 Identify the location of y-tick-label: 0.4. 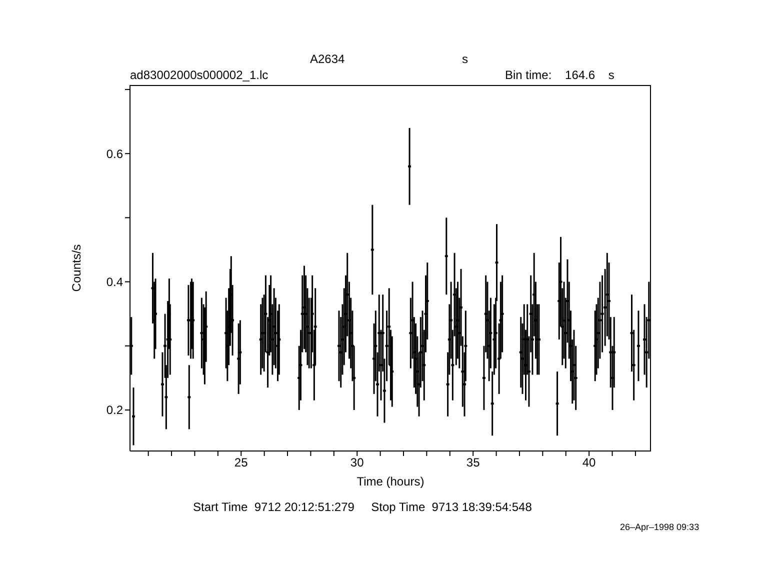
(115, 282).